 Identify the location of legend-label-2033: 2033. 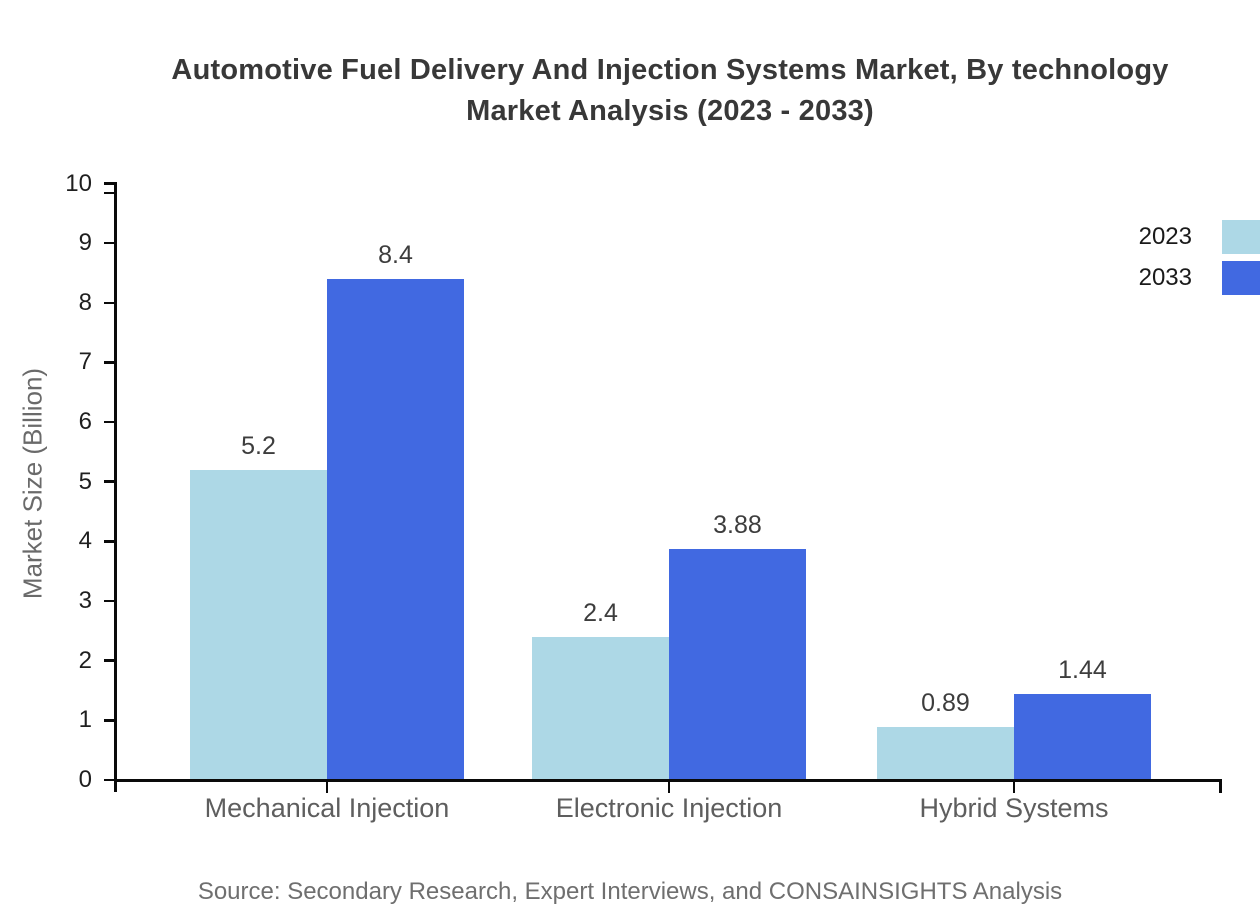
(1165, 277).